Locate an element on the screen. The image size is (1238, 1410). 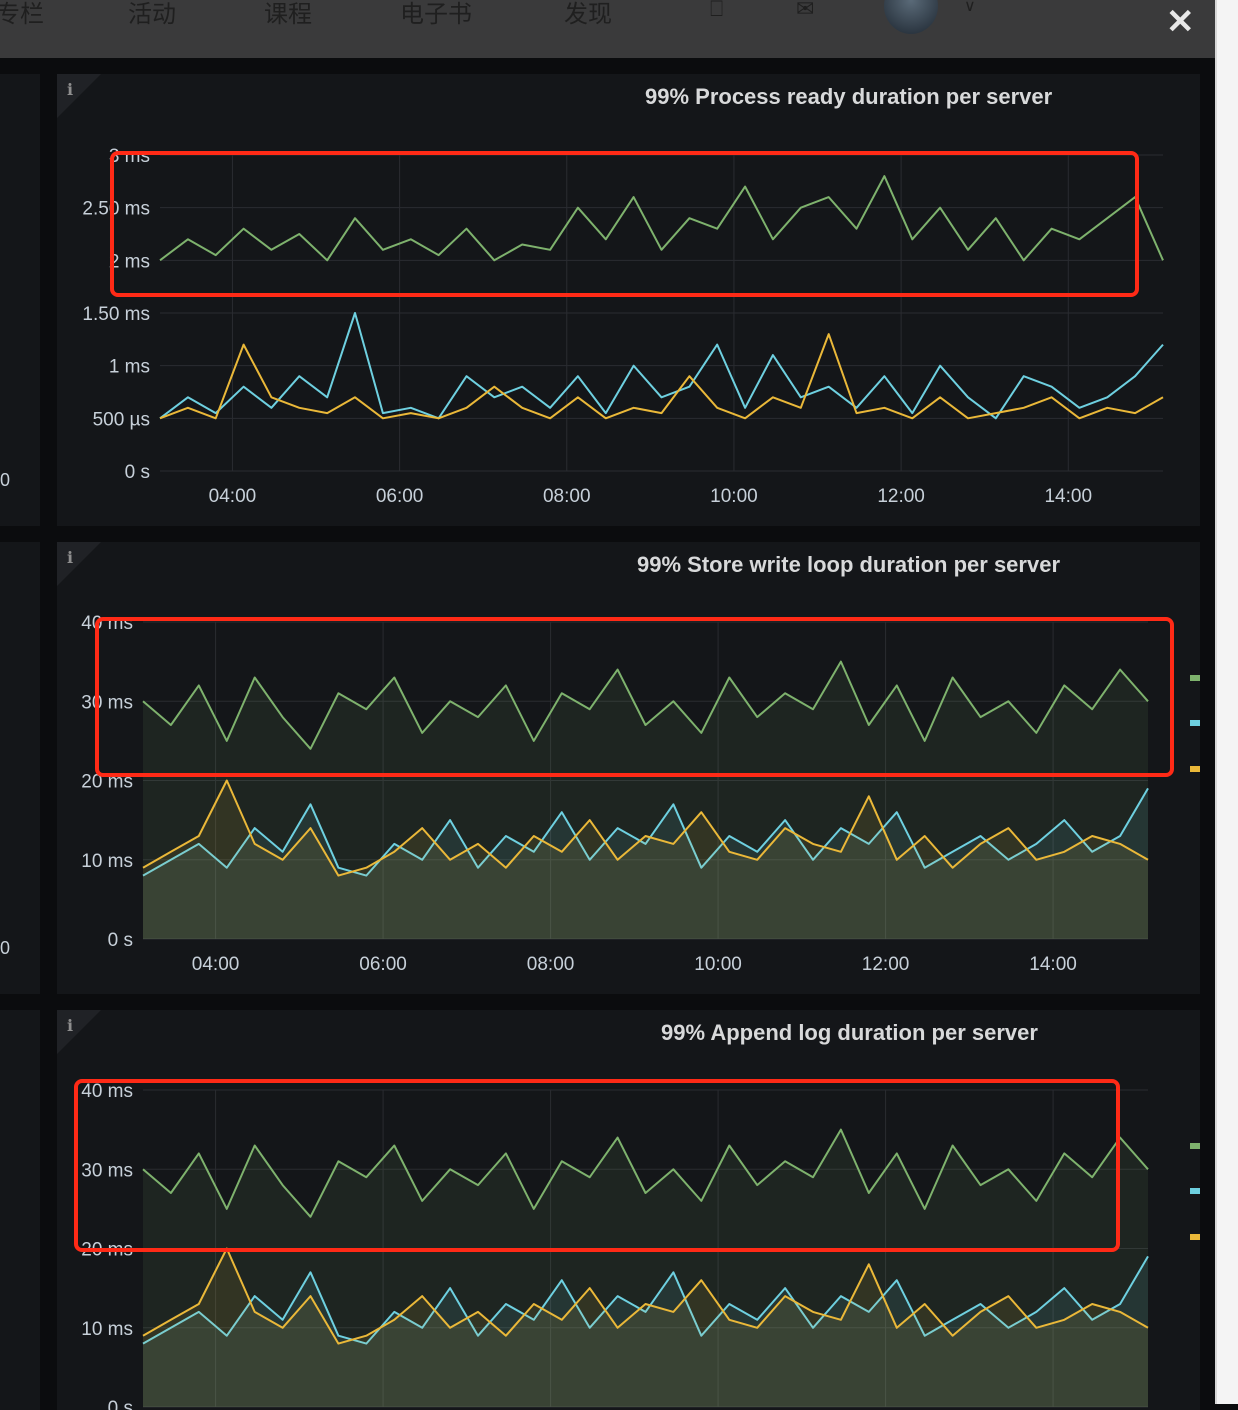
left-panel-partial is located at coordinates (20, 1210).